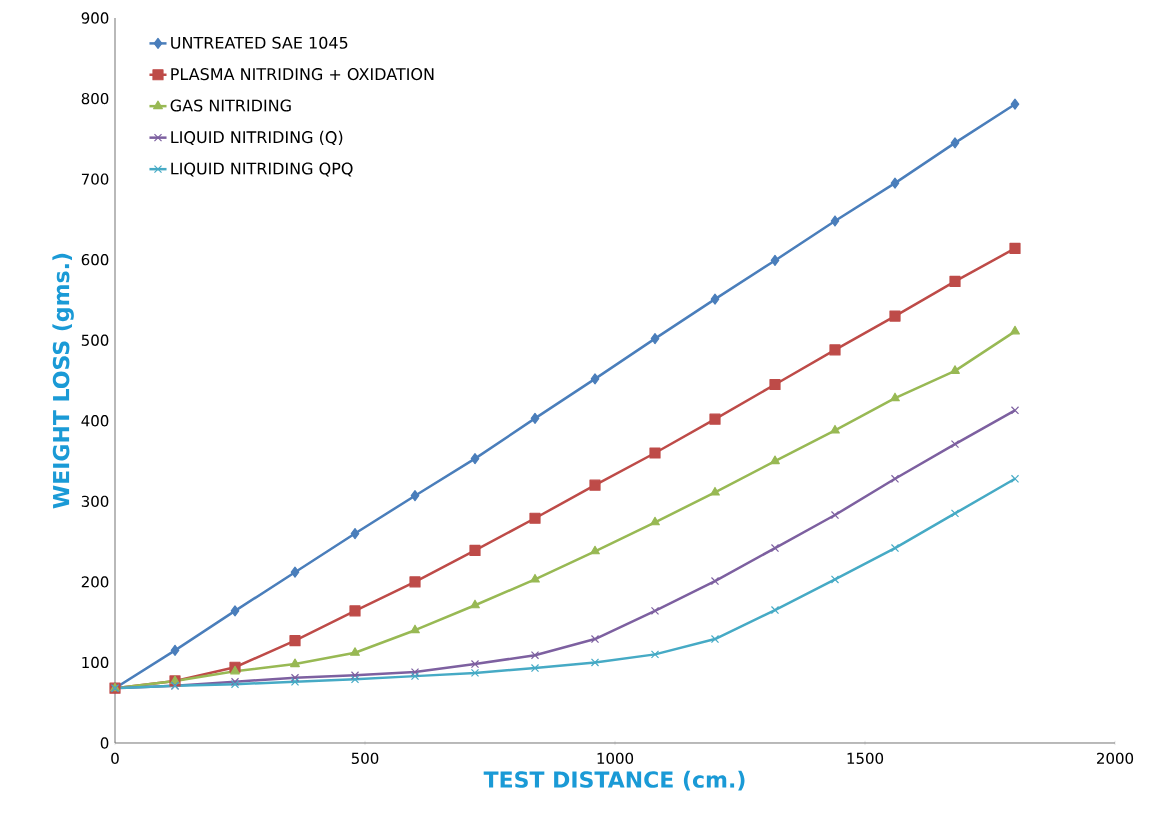 The width and height of the screenshot is (1157, 838). Describe the element at coordinates (95, 98) in the screenshot. I see `y-tick-label: 800` at that location.